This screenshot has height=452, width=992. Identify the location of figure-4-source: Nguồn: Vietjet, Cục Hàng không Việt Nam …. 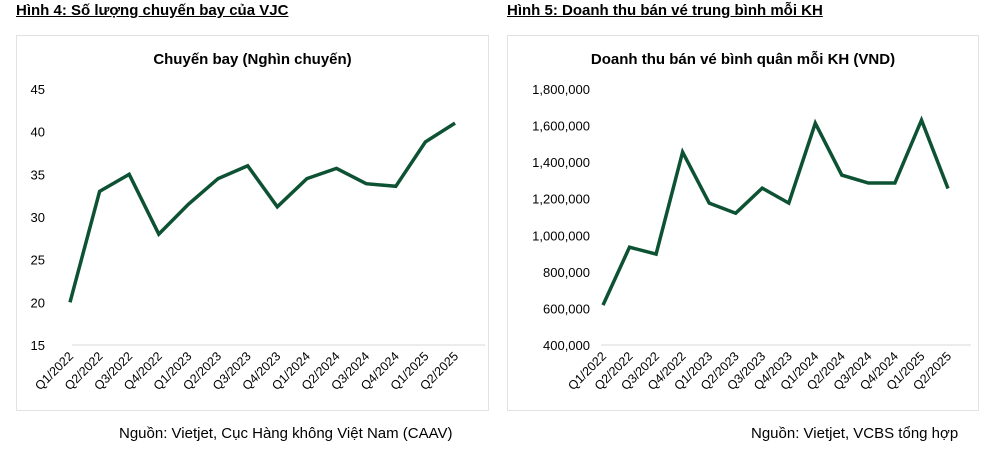
(286, 433).